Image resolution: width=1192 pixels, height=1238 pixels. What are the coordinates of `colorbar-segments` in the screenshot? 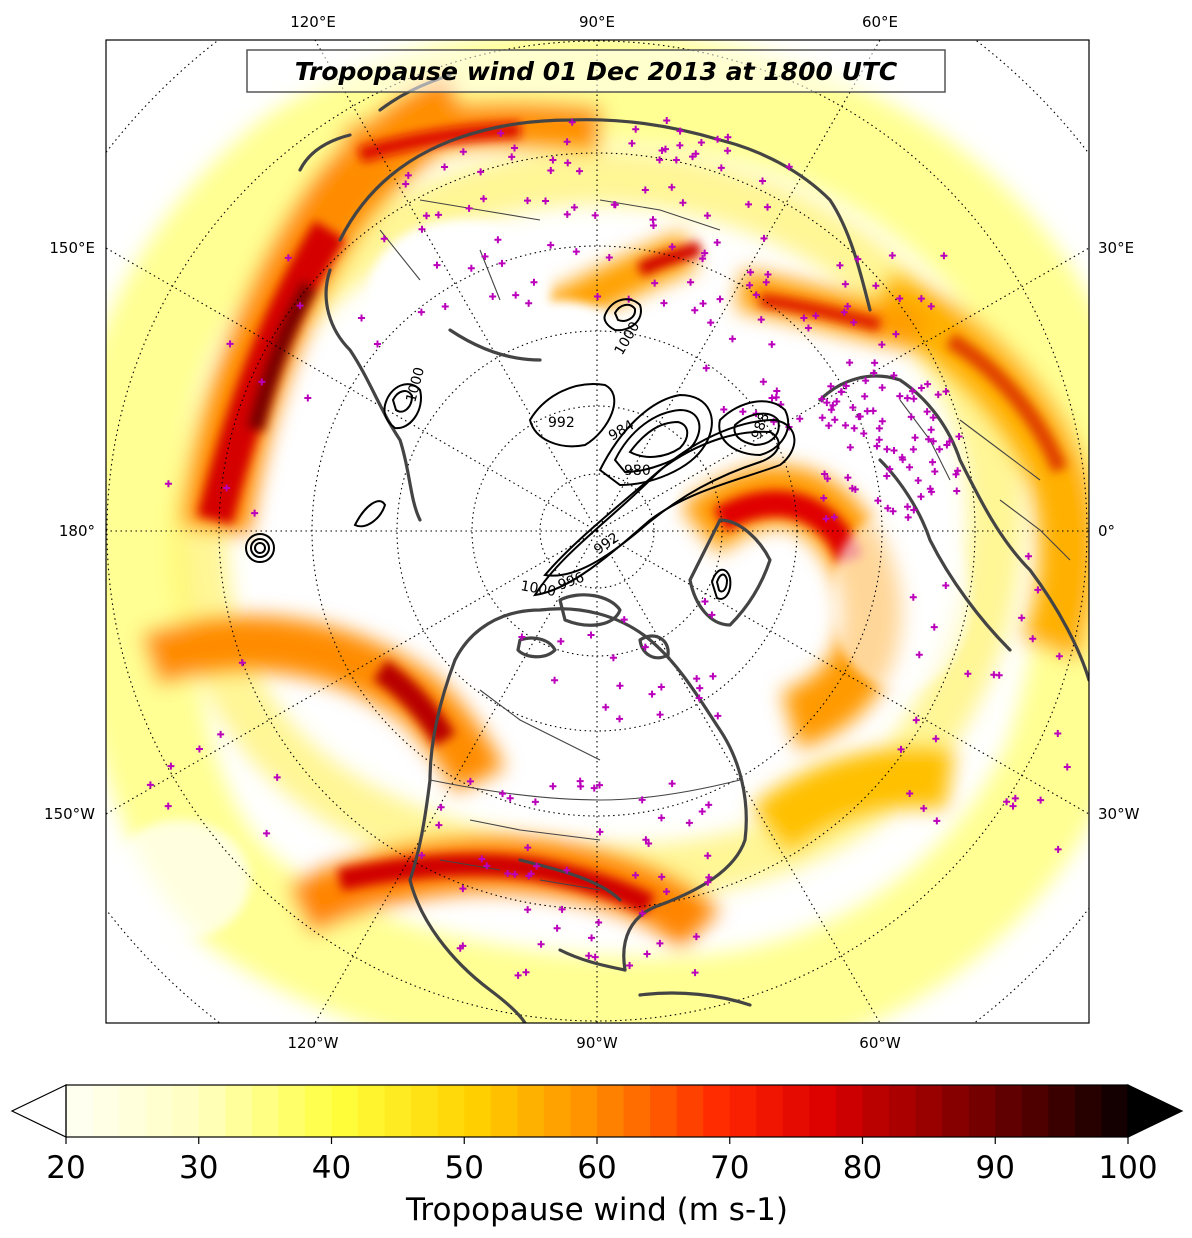 It's located at (597, 1111).